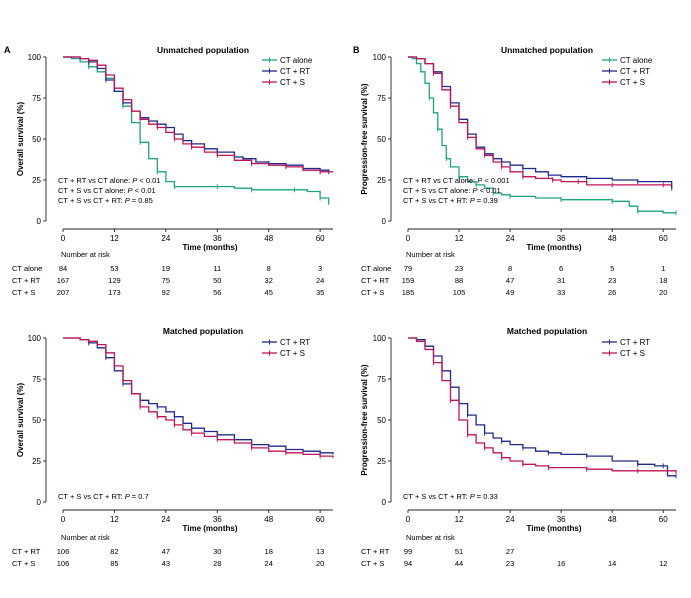 This screenshot has width=691, height=598. Describe the element at coordinates (459, 551) in the screenshot. I see `risk-value: 51` at that location.